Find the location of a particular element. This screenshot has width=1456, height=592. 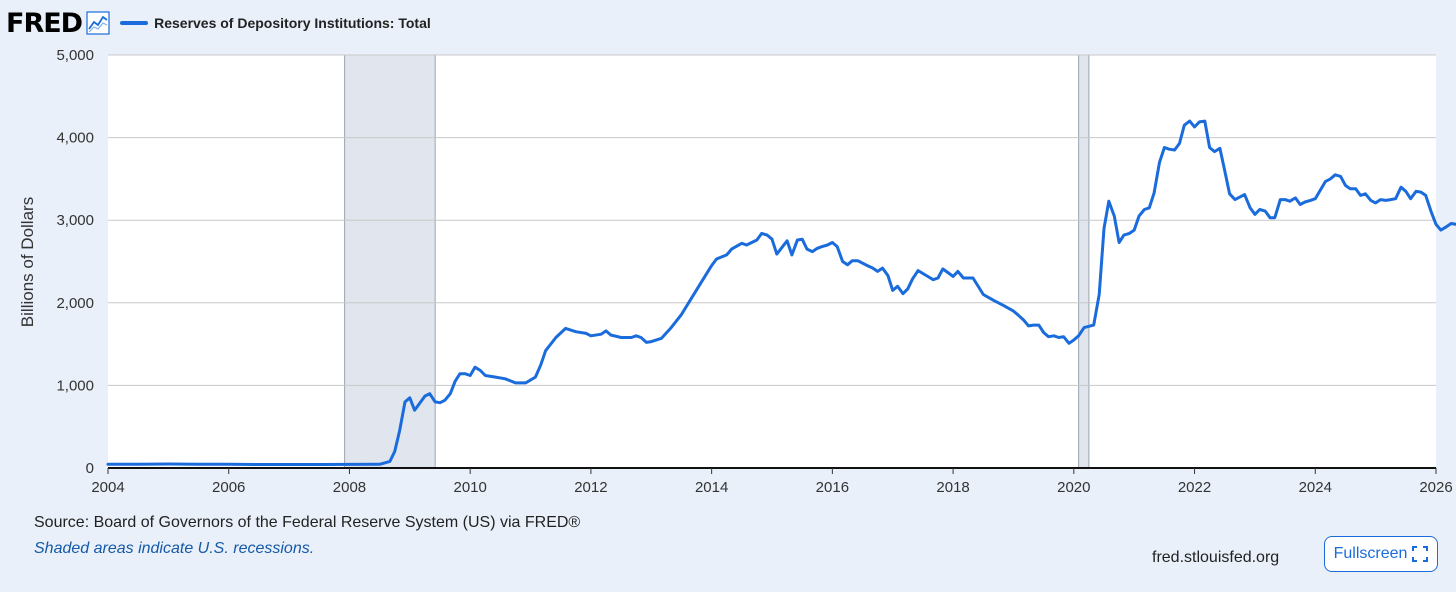

recession-note: Shaded areas indicate U.S. recessions. is located at coordinates (174, 548).